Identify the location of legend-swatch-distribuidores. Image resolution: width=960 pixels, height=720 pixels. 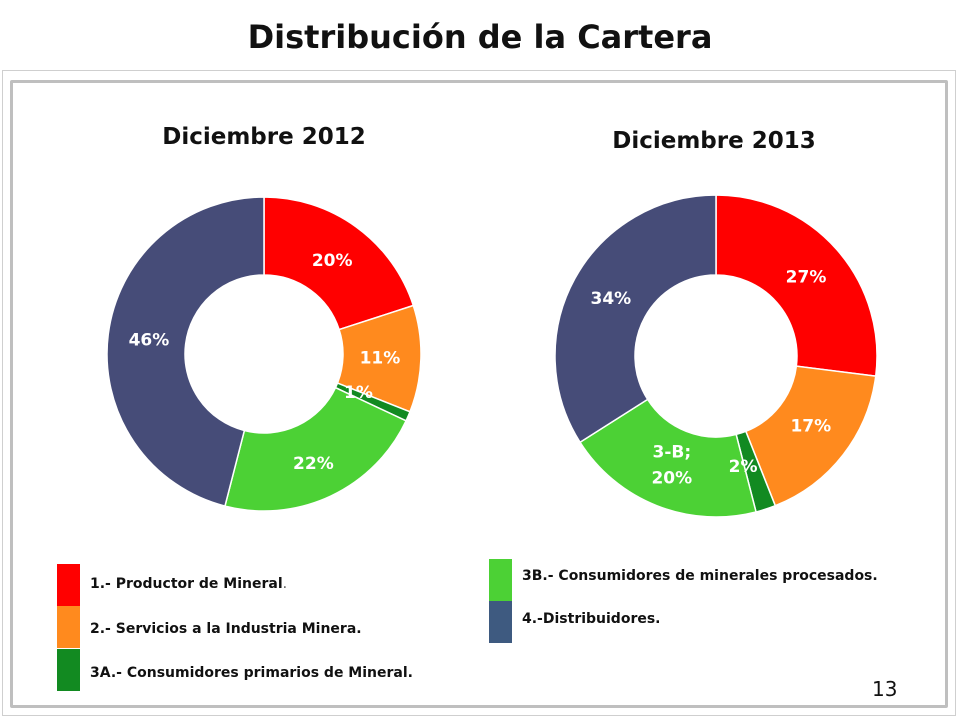
(500, 622).